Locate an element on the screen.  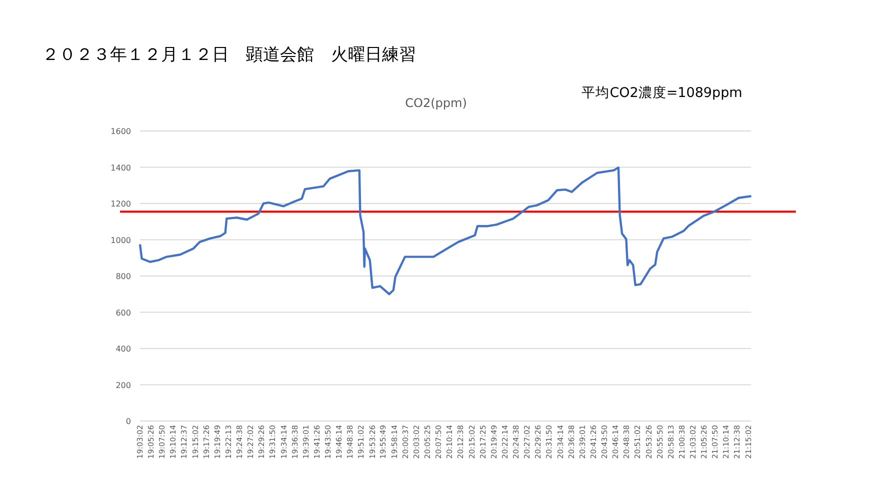
y-tick-label: 1000 is located at coordinates (120, 240).